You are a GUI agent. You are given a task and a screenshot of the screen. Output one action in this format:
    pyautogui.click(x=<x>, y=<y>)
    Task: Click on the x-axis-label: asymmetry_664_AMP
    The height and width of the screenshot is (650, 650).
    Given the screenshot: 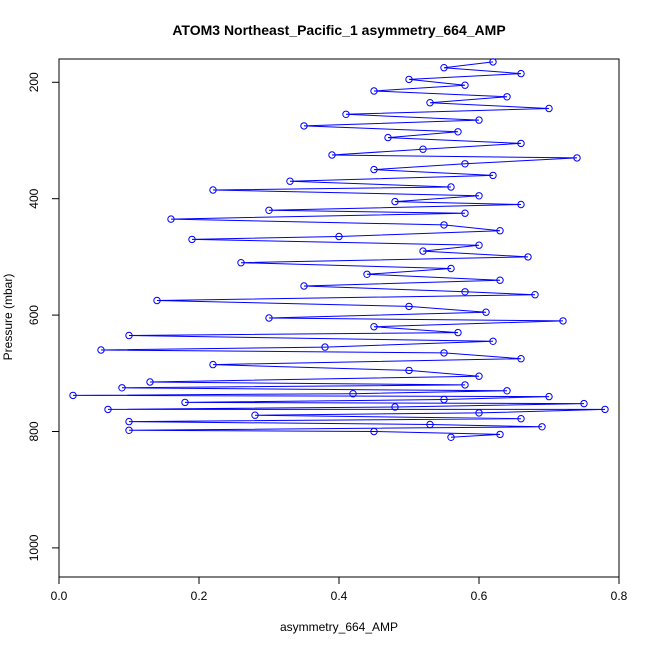 What is the action you would take?
    pyautogui.click(x=339, y=627)
    